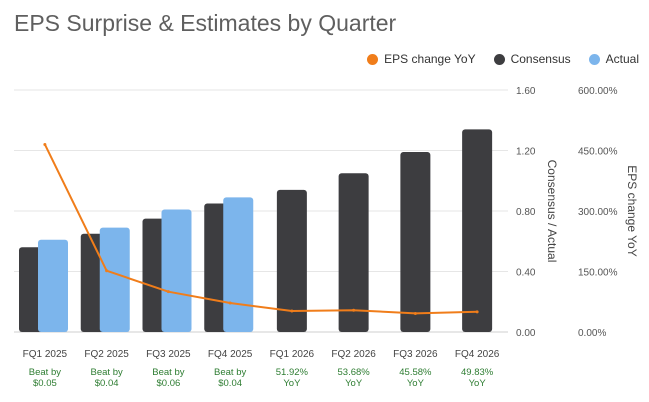 This screenshot has height=402, width=649. I want to click on x-tick-label: FQ2 2026, so click(353, 354).